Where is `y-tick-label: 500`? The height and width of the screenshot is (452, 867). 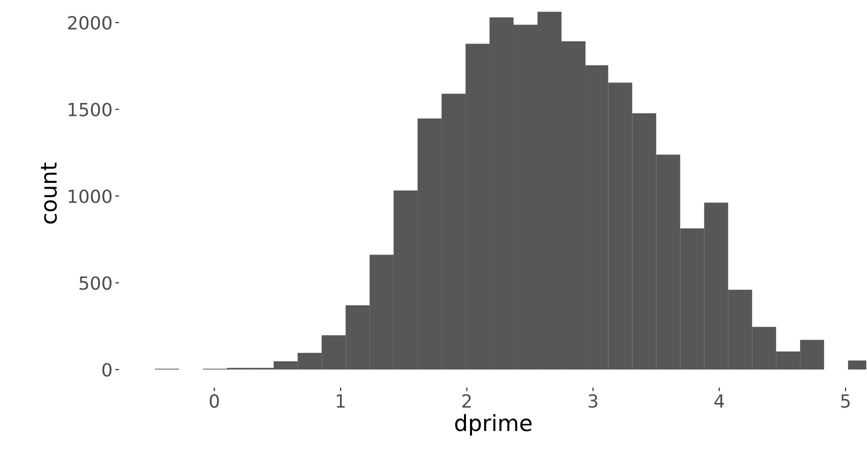
y-tick-label: 500 is located at coordinates (96, 283).